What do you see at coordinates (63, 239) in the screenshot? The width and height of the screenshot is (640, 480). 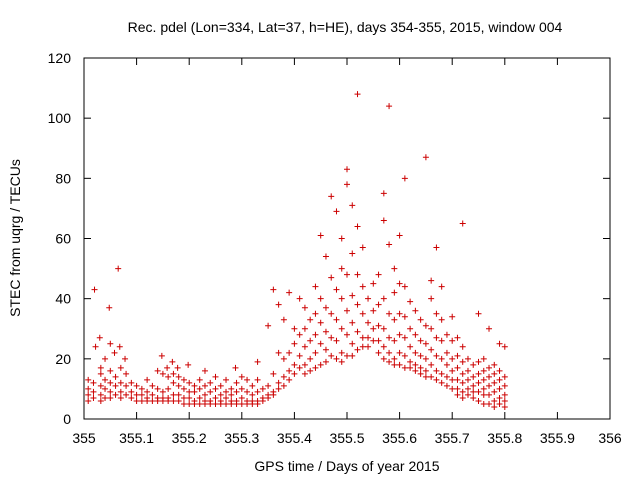 I see `y-tick-label: 60` at bounding box center [63, 239].